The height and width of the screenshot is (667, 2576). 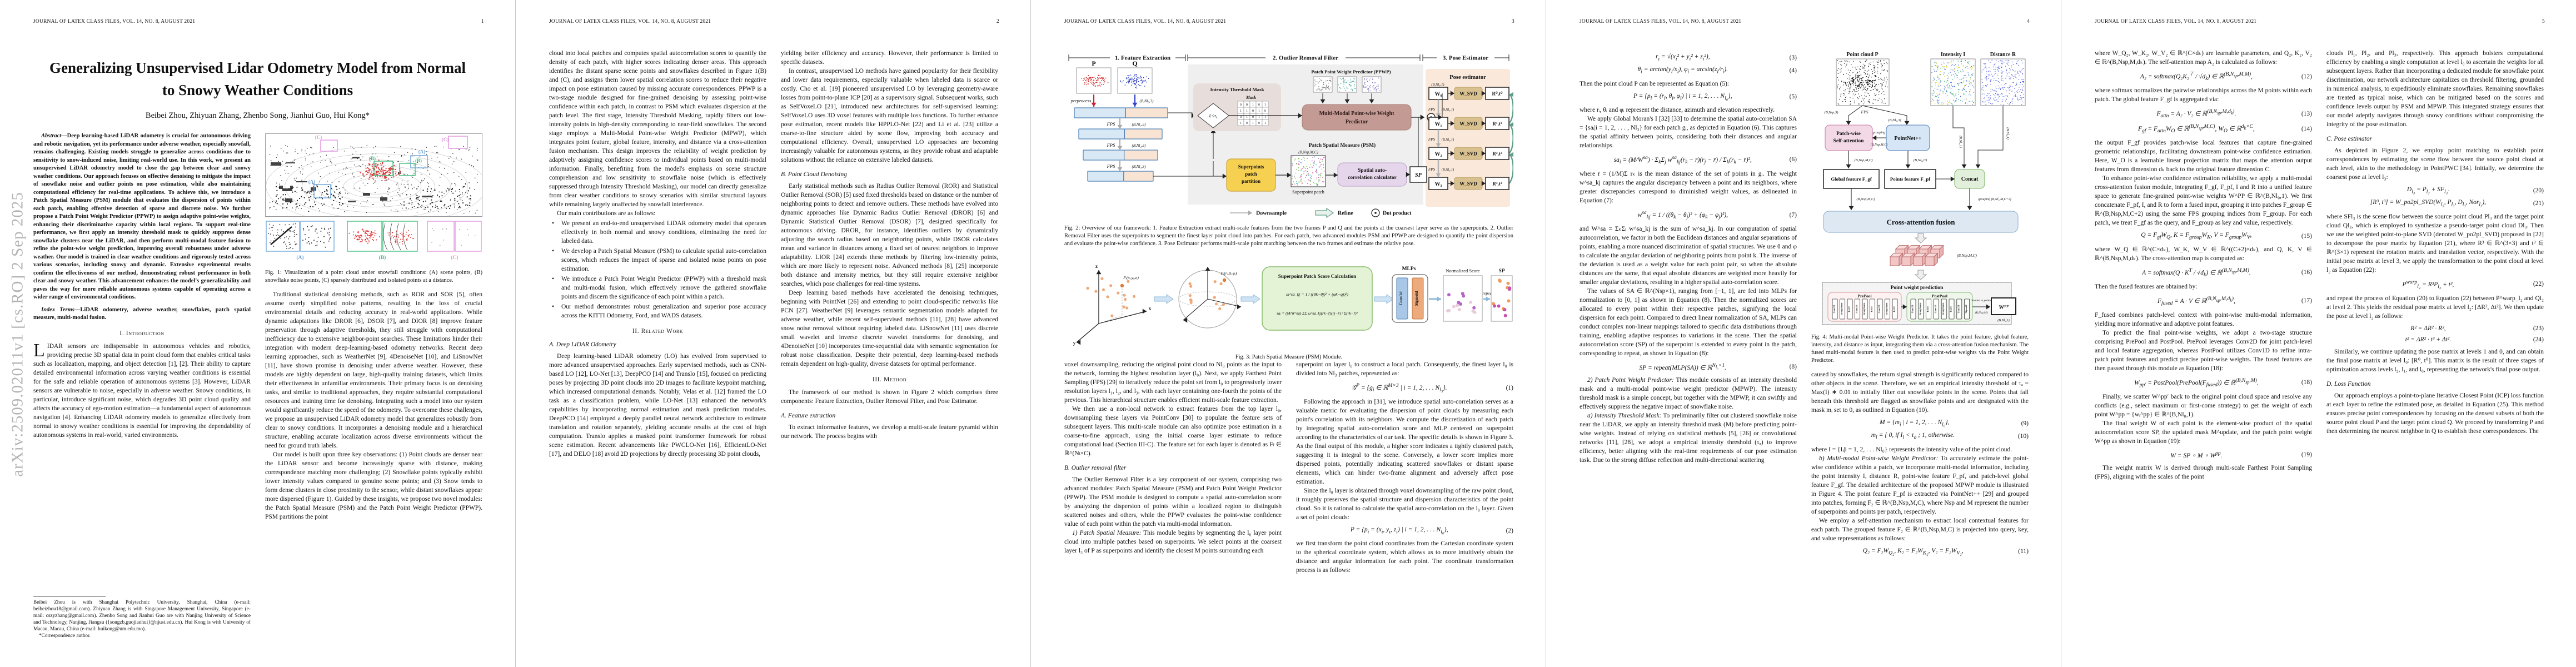 I want to click on equation: R² = ΔR² · R³, (23), so click(x=2435, y=328).